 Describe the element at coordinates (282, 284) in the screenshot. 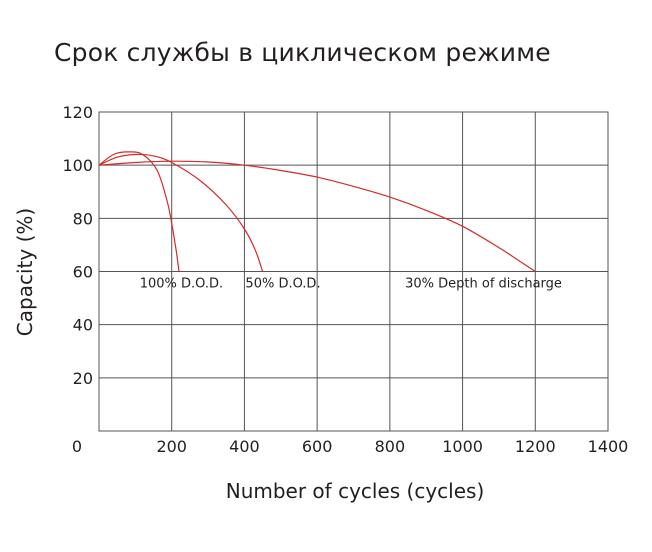

I see `series-label: 50% D.O.D.` at that location.